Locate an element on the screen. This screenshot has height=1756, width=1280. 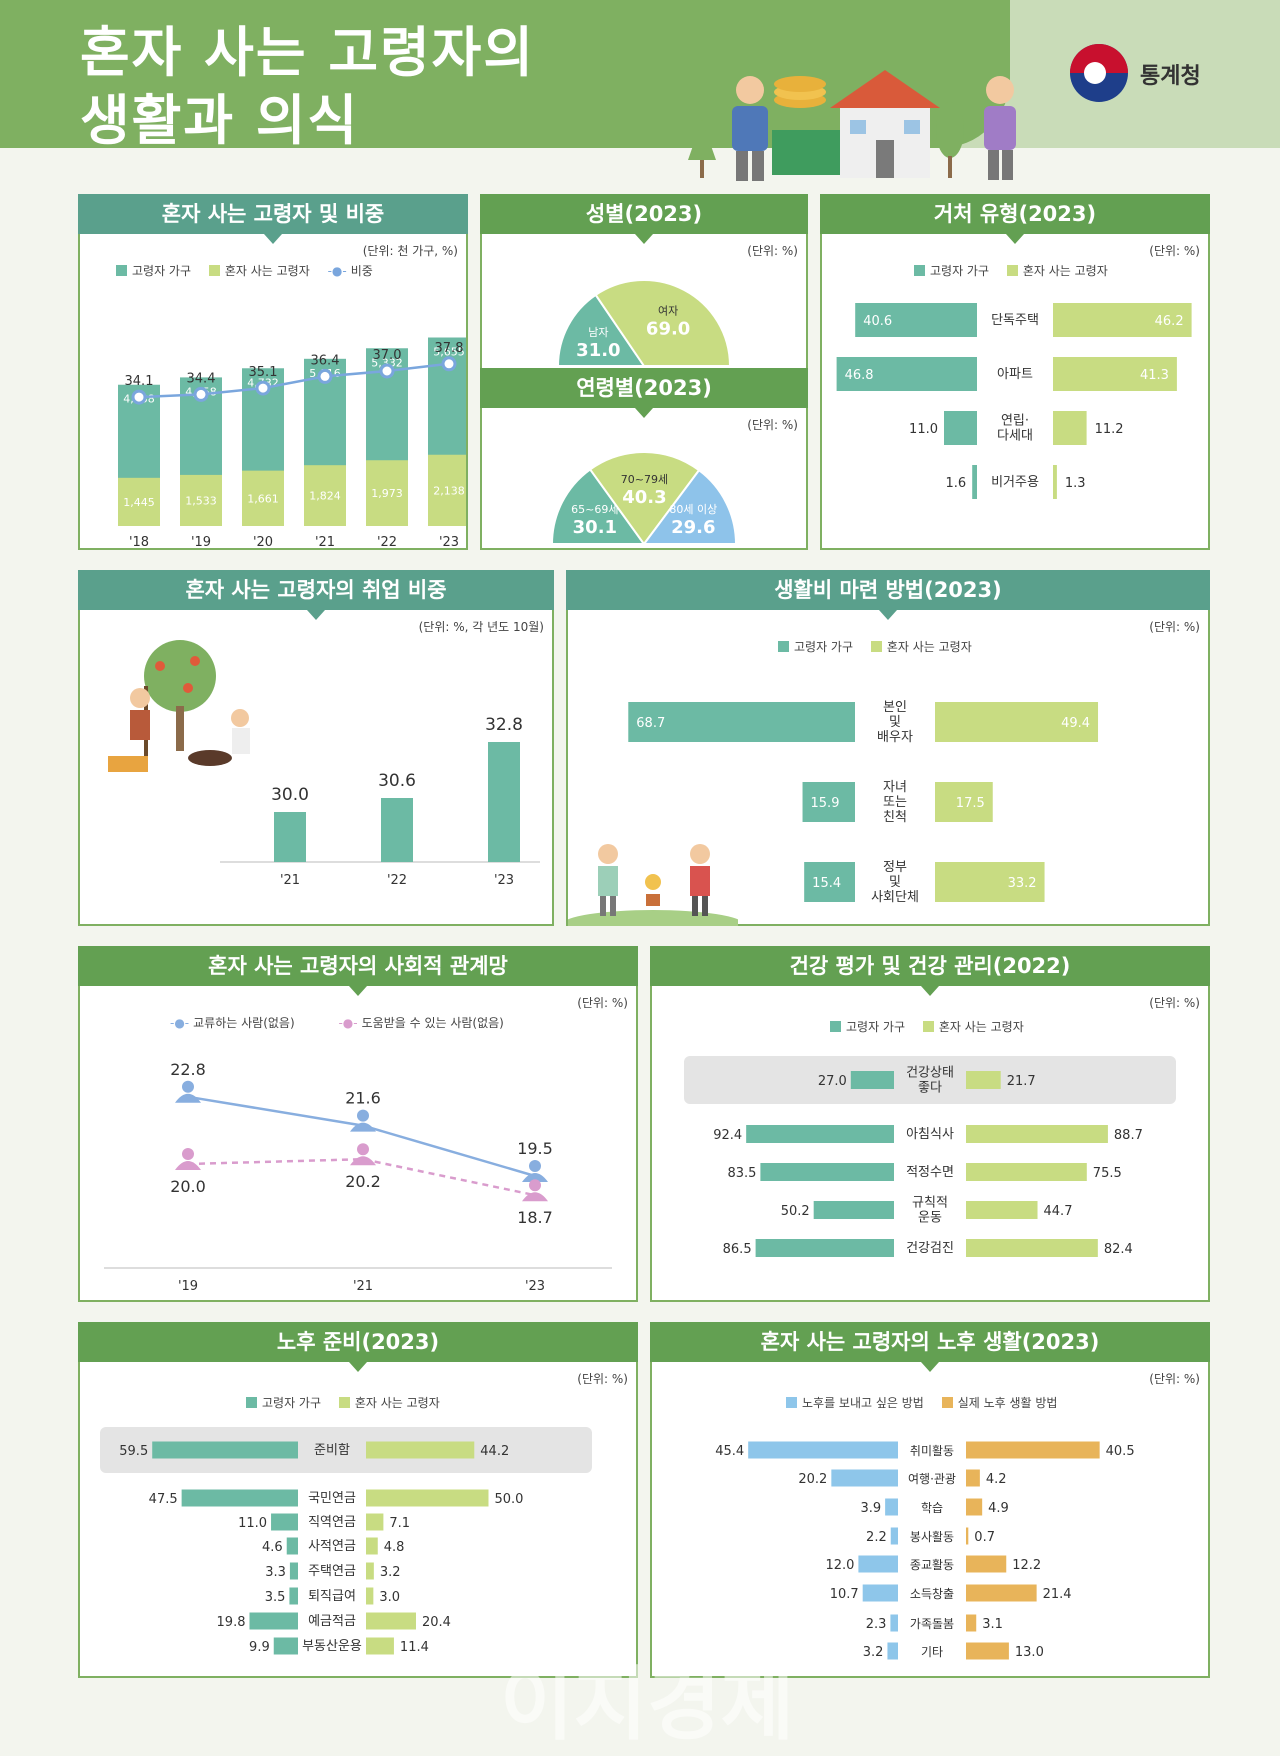
x-tick-label: '21 is located at coordinates (363, 1286).